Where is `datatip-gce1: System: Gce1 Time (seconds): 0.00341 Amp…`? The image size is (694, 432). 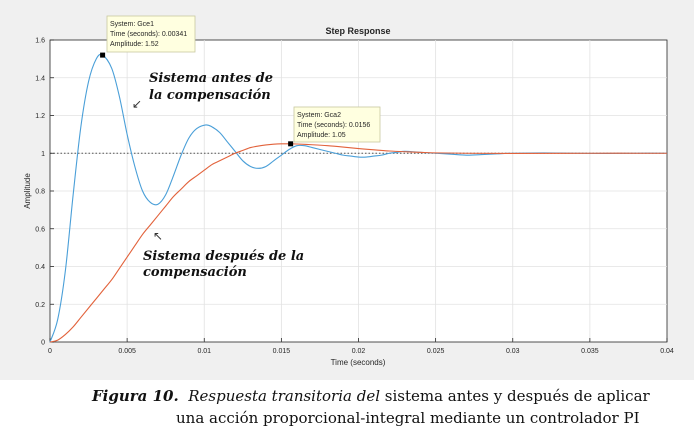
datatip-gce1: System: Gce1 Time (seconds): 0.00341 Amp… is located at coordinates (151, 34).